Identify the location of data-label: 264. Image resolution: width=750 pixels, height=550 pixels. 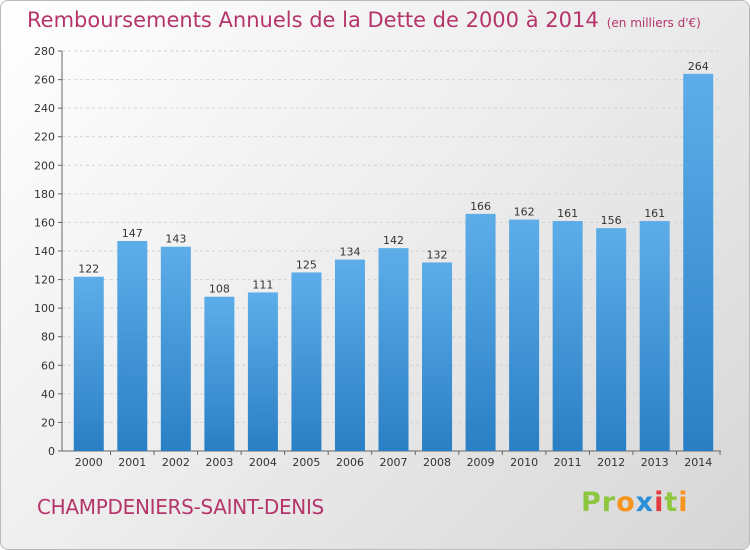
(698, 66).